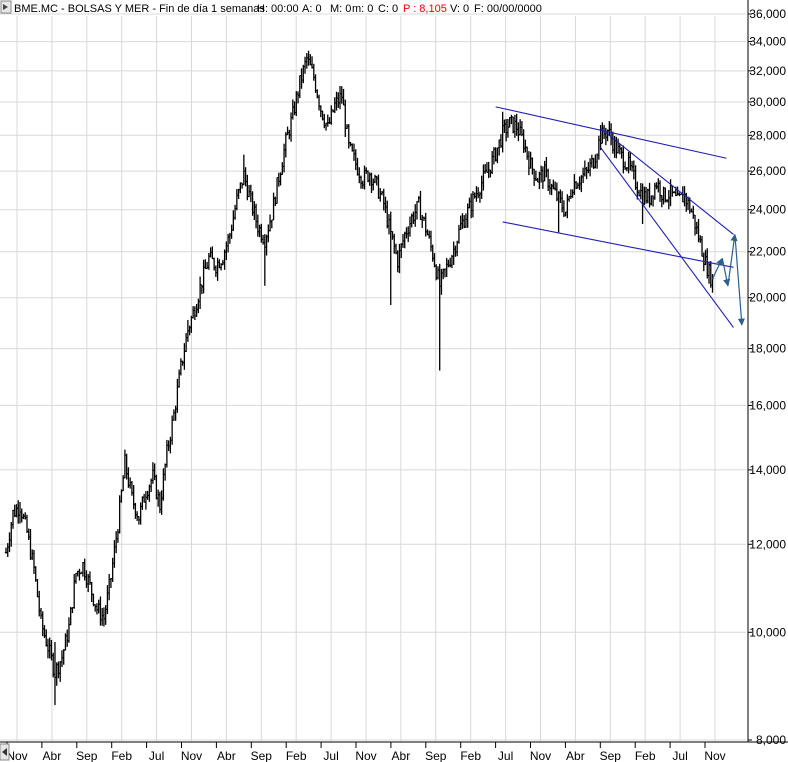  What do you see at coordinates (767, 171) in the screenshot?
I see `ytick-label-9: 26,000` at bounding box center [767, 171].